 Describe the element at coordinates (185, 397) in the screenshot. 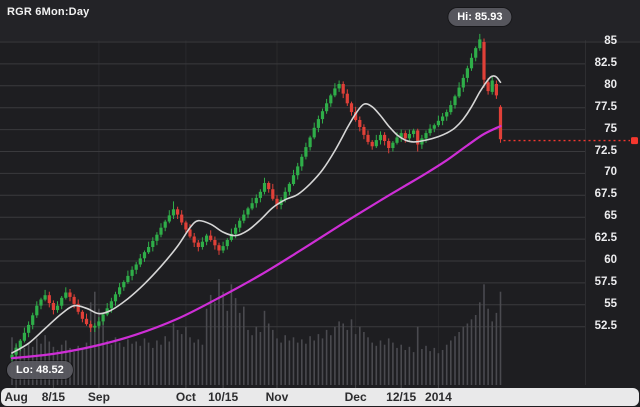

I see `x-axis-label: Oct` at that location.